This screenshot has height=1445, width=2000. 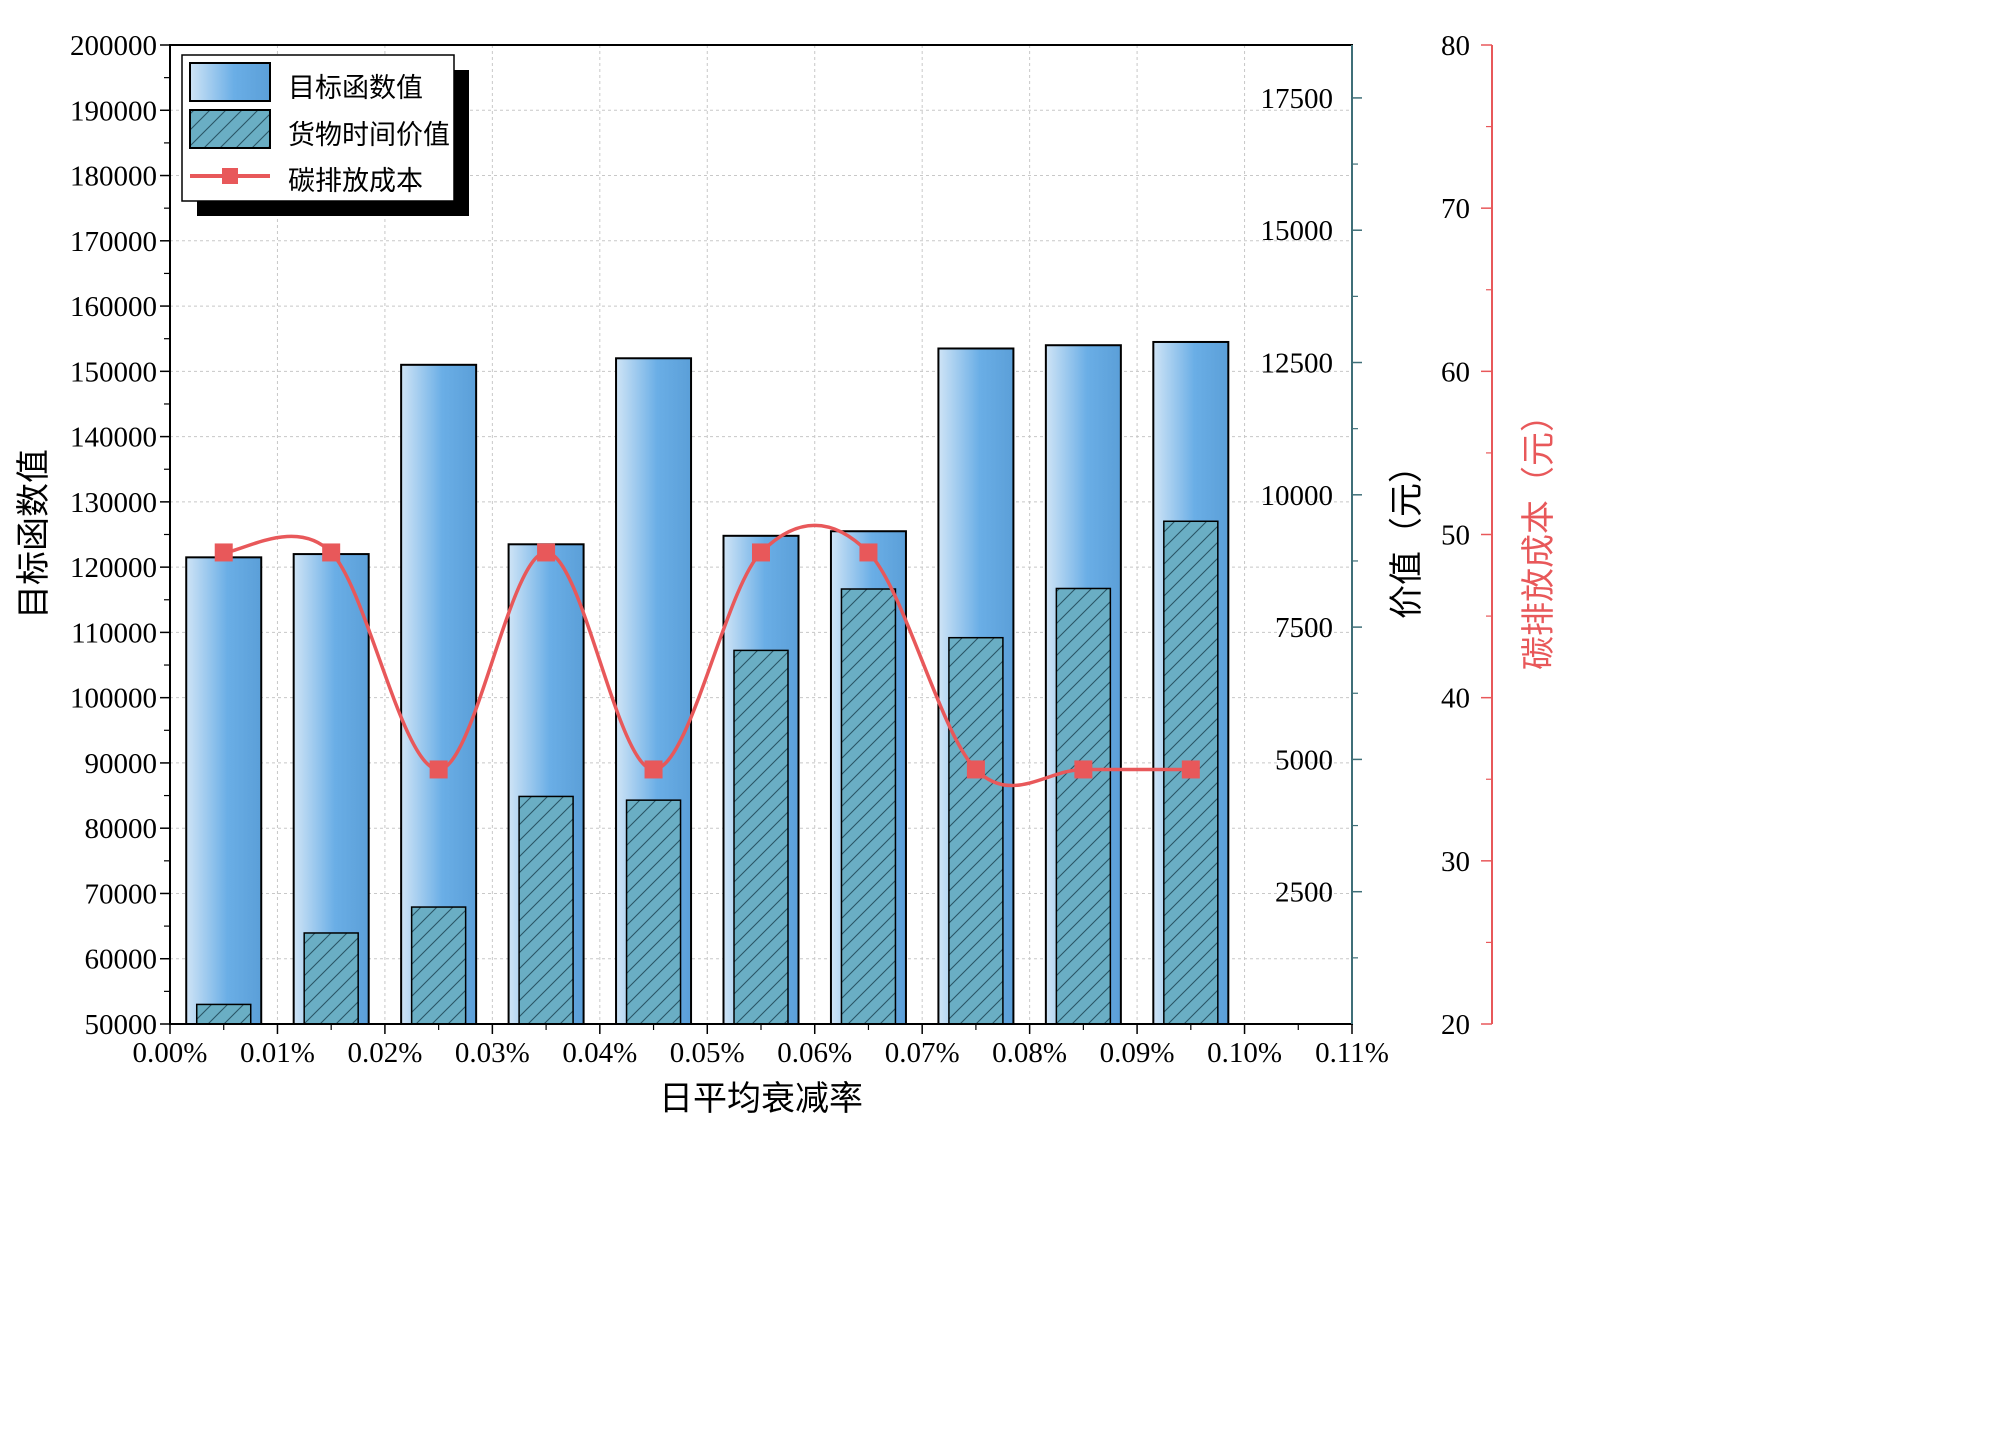 What do you see at coordinates (277, 1053) in the screenshot?
I see `x-tick-label: 0.01%` at bounding box center [277, 1053].